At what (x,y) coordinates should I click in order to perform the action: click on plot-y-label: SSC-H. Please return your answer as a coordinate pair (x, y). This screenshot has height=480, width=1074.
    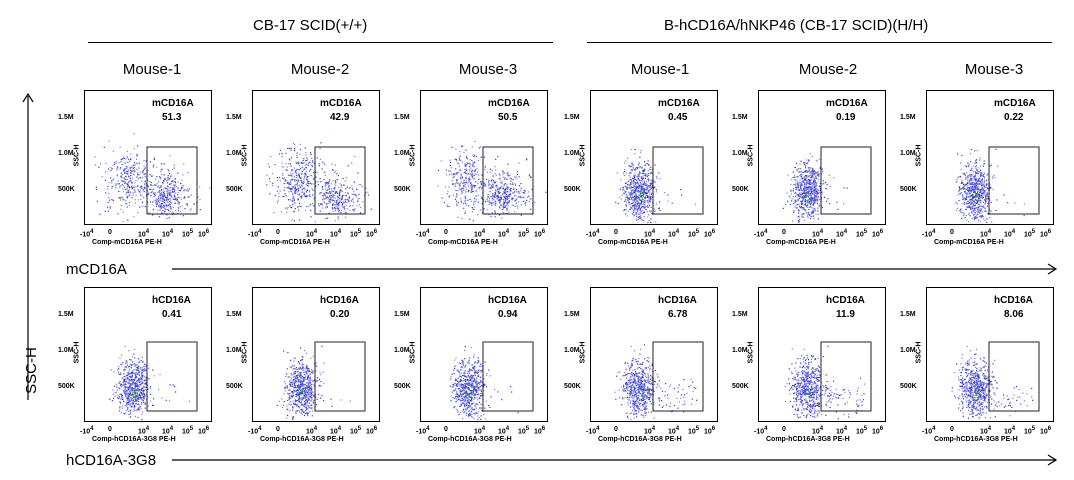
    Looking at the image, I should click on (77, 352).